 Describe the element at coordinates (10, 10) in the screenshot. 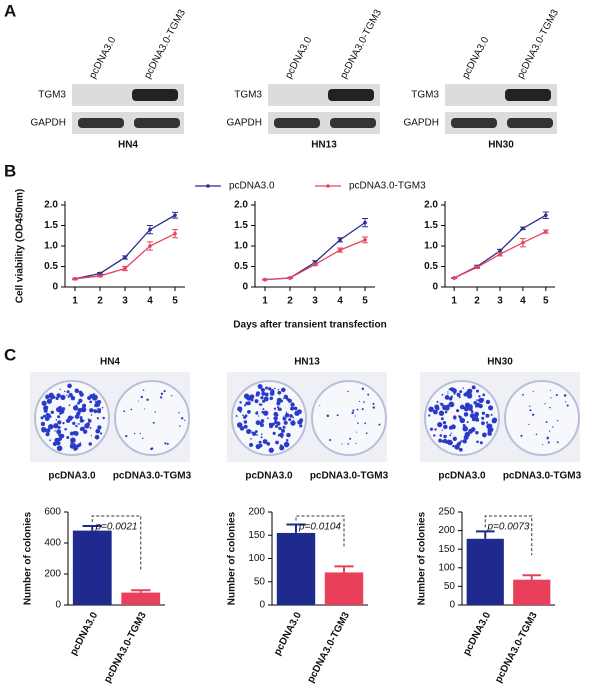

I see `panel-label: A` at that location.